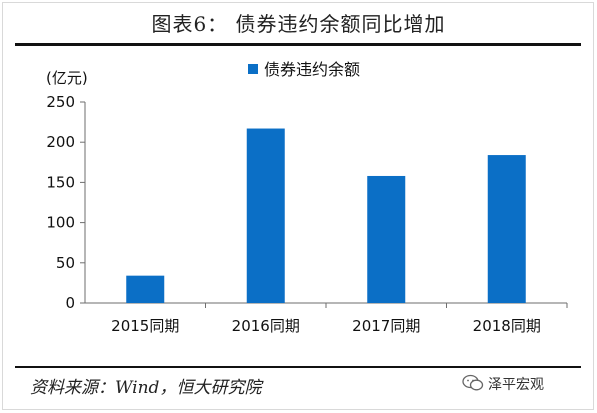 The width and height of the screenshot is (597, 413). What do you see at coordinates (312, 69) in the screenshot?
I see `legend-label: 债券违约余额` at bounding box center [312, 69].